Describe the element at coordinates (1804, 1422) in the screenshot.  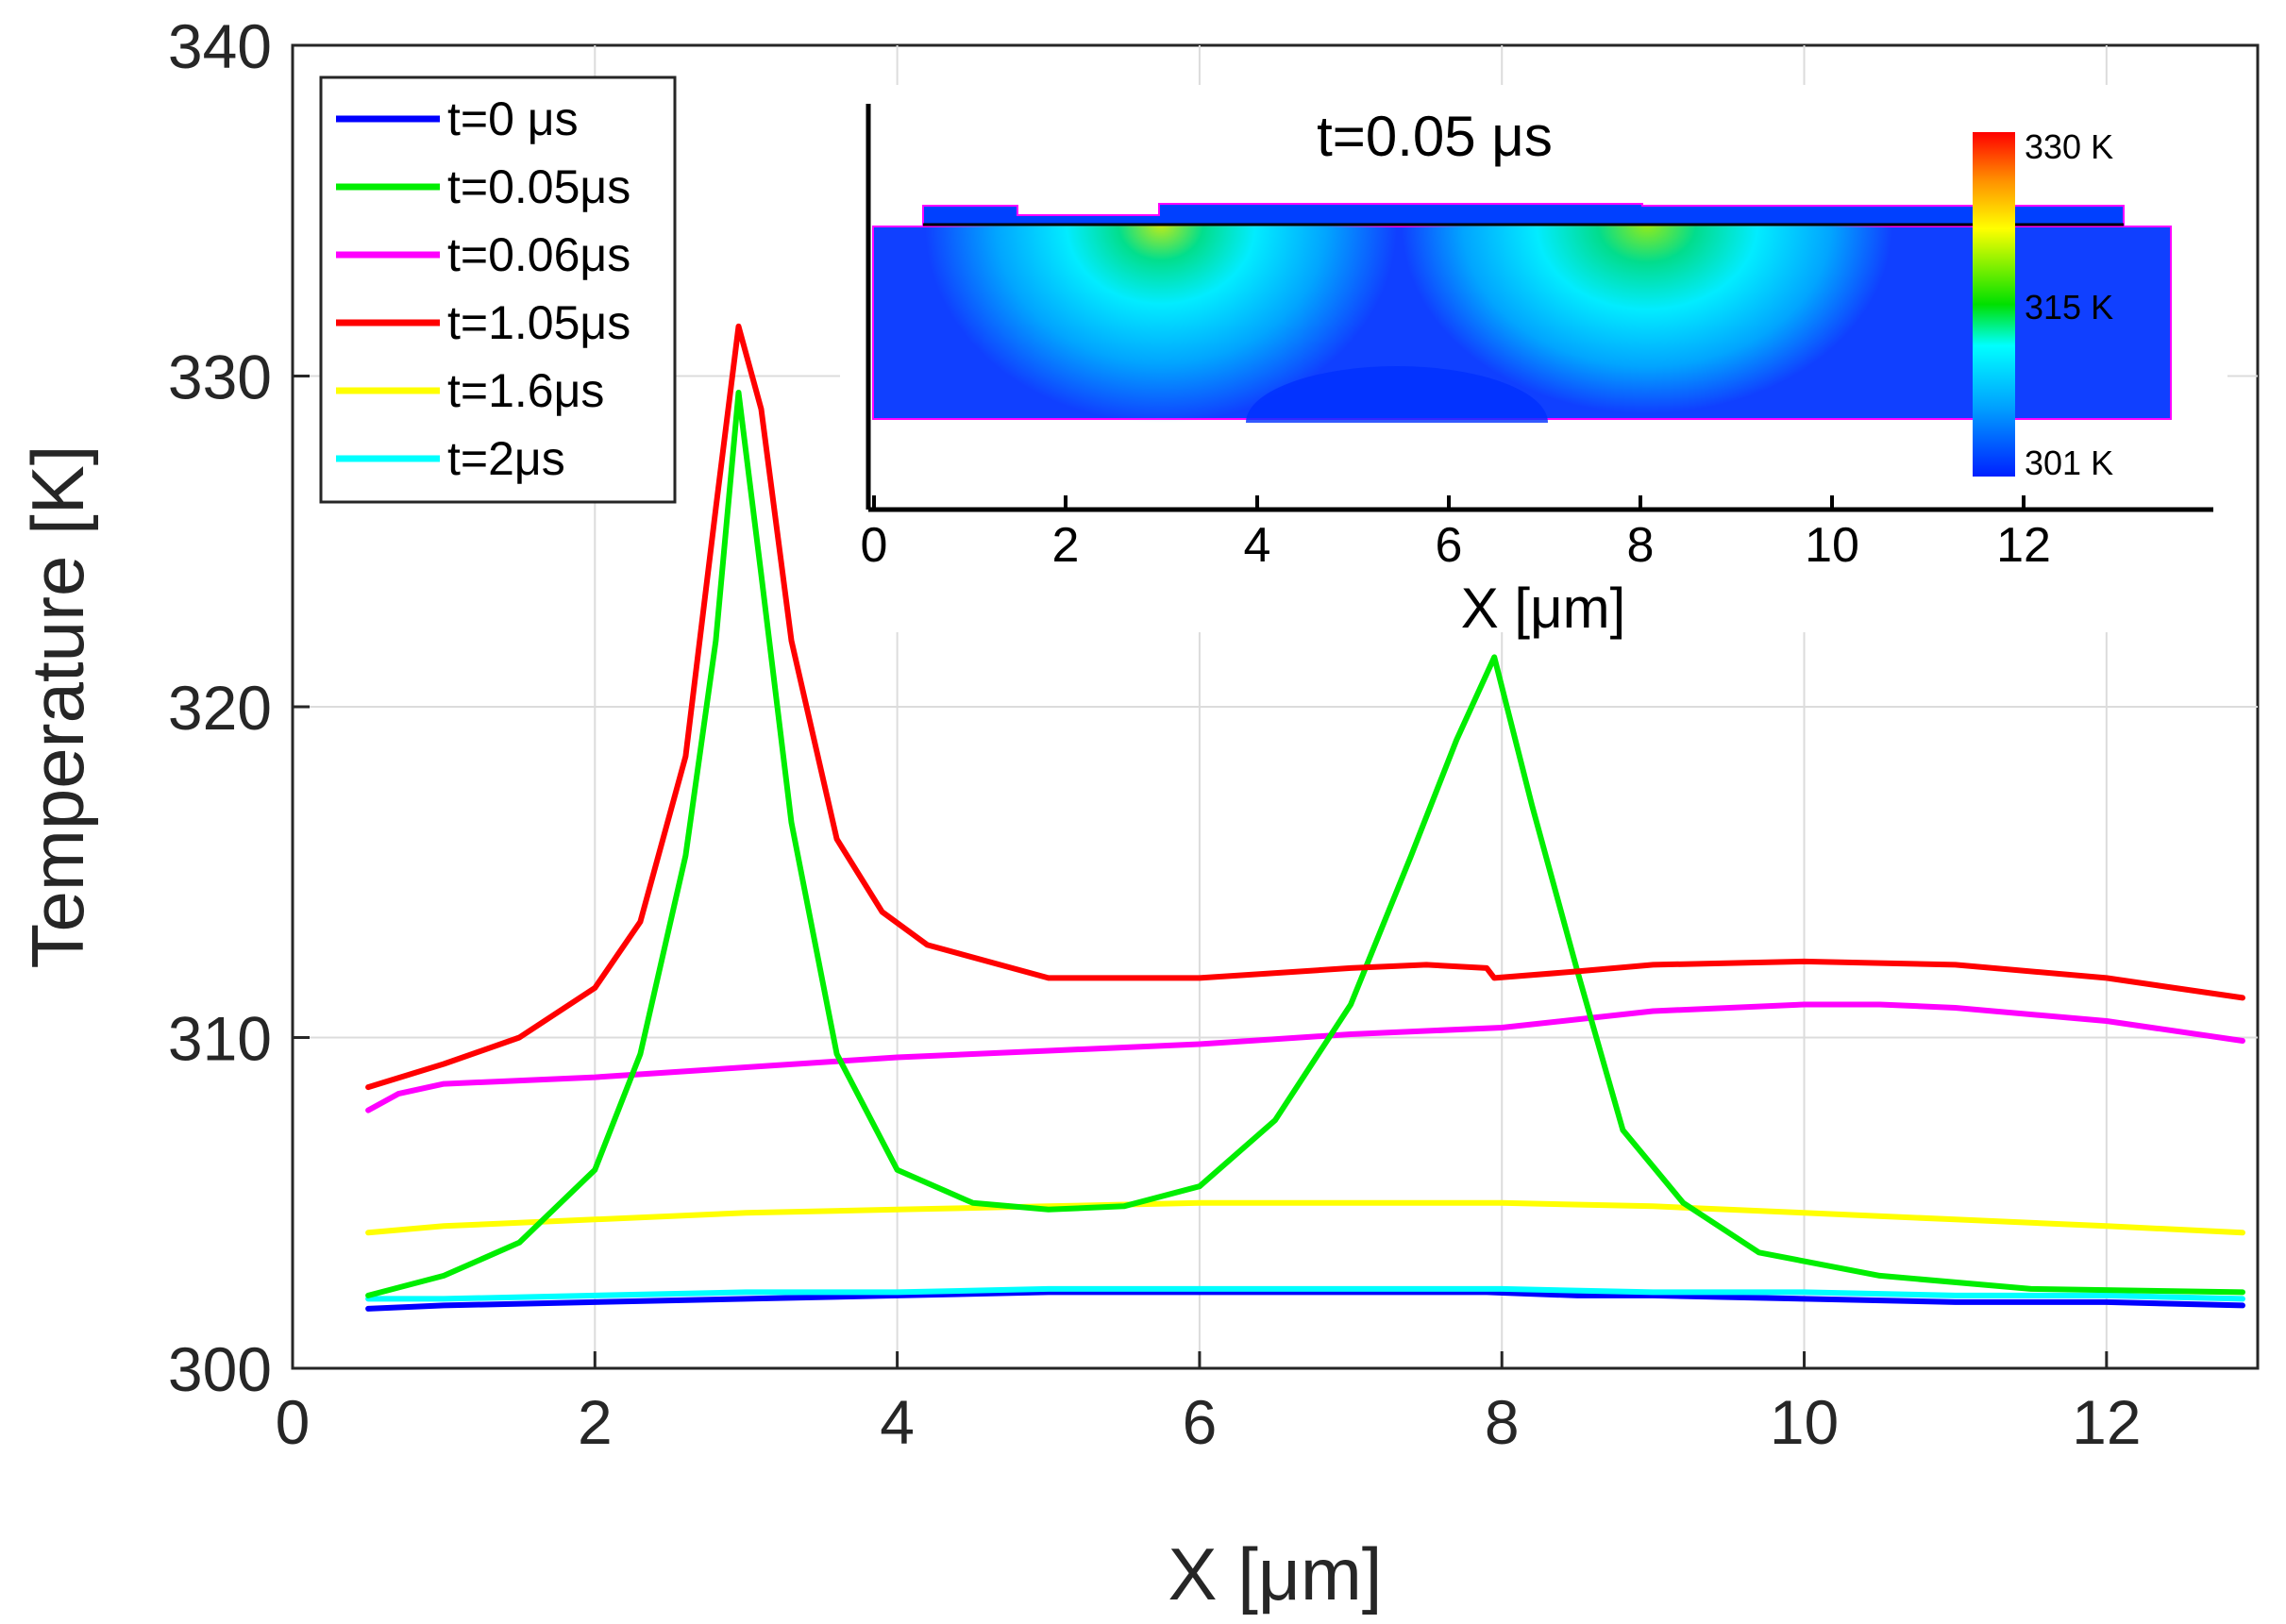
I see `x-tick-label: 10` at that location.